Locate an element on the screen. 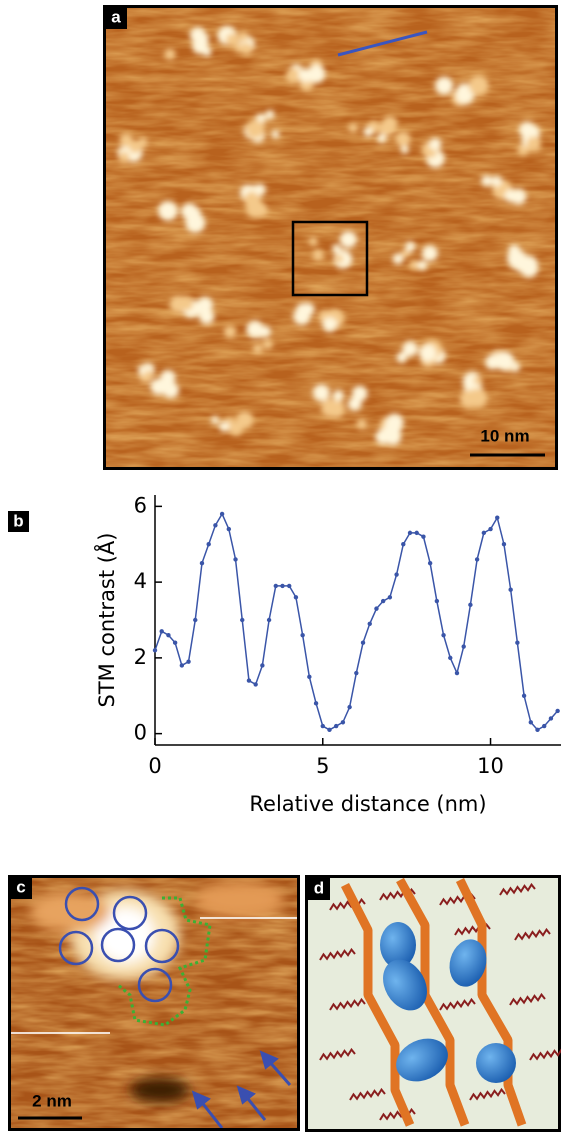  profile-line is located at coordinates (382, 43).